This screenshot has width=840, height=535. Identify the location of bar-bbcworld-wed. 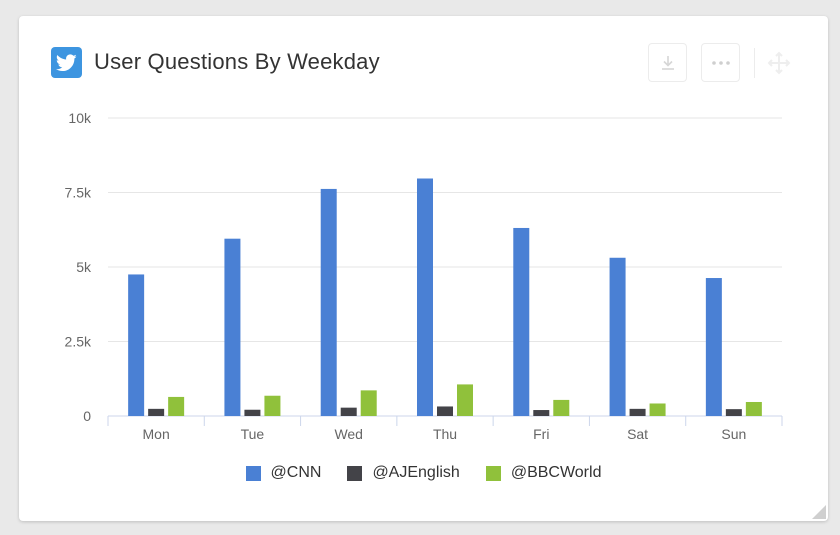
(368, 403).